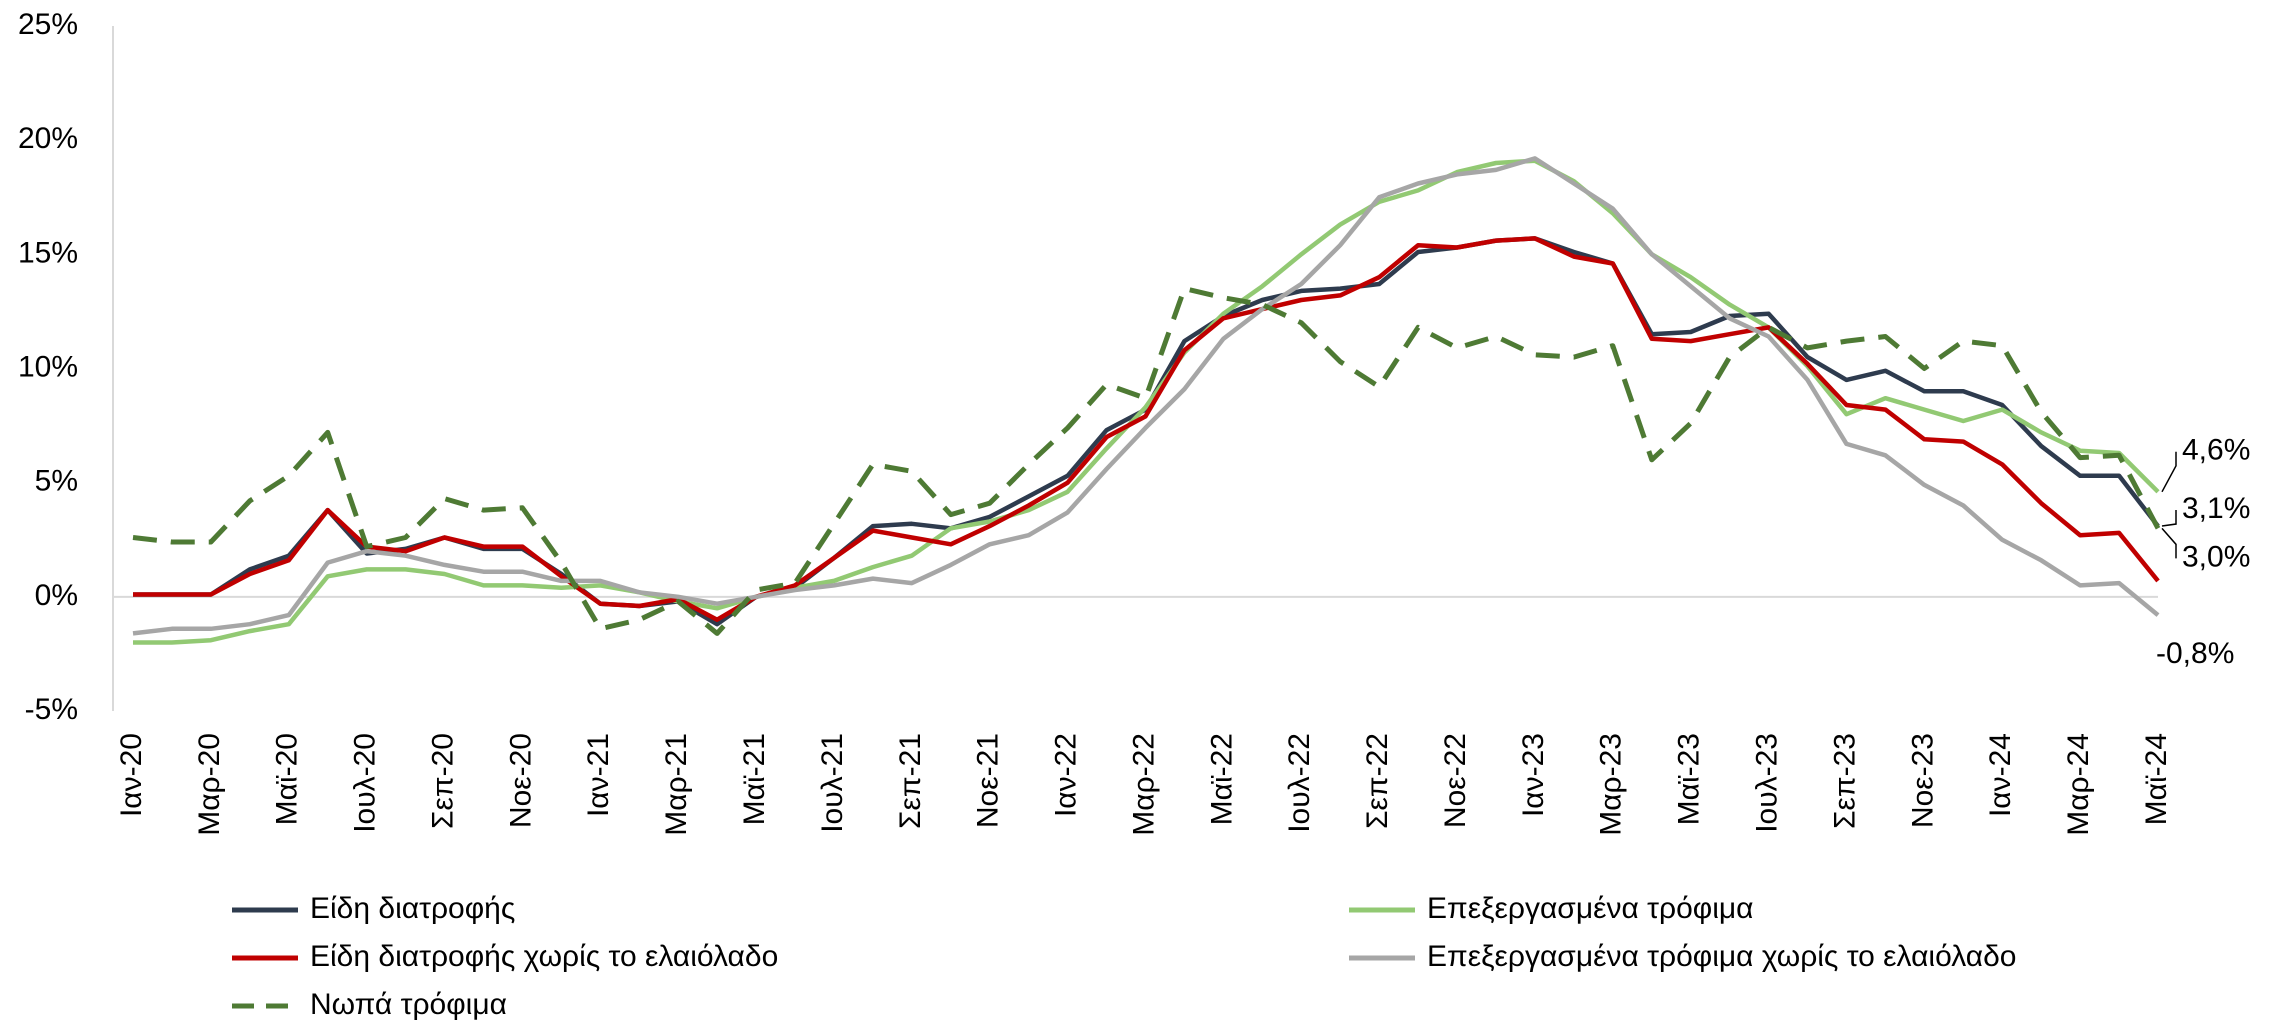  I want to click on y-tick-label: 15%, so click(48, 252).